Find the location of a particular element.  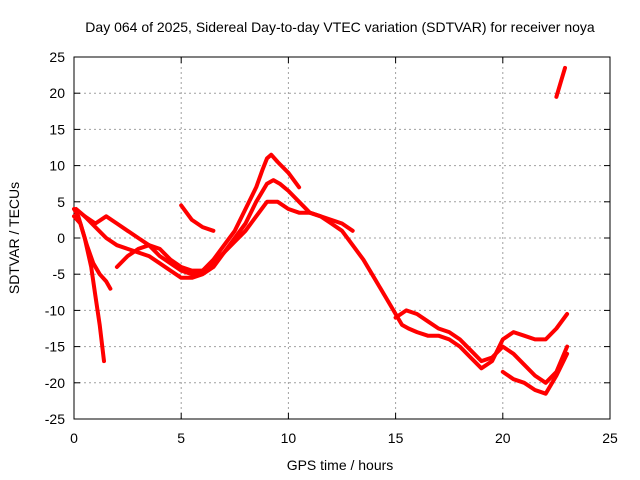

x-tick-label: 25 is located at coordinates (610, 438).